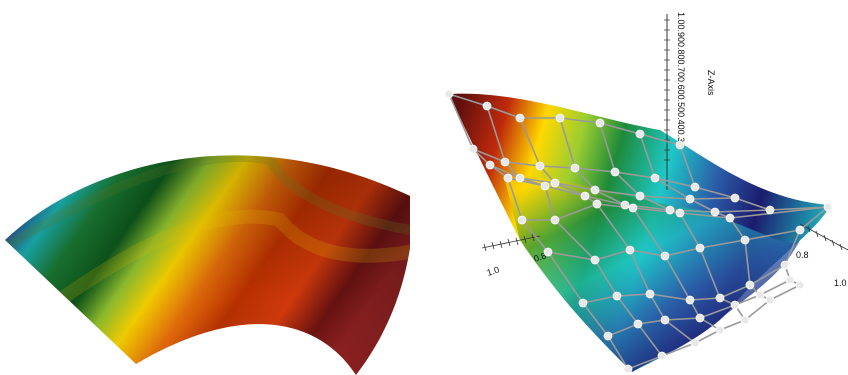  Describe the element at coordinates (840, 283) in the screenshot. I see `y-axis-tick-1-0: 1.0` at that location.